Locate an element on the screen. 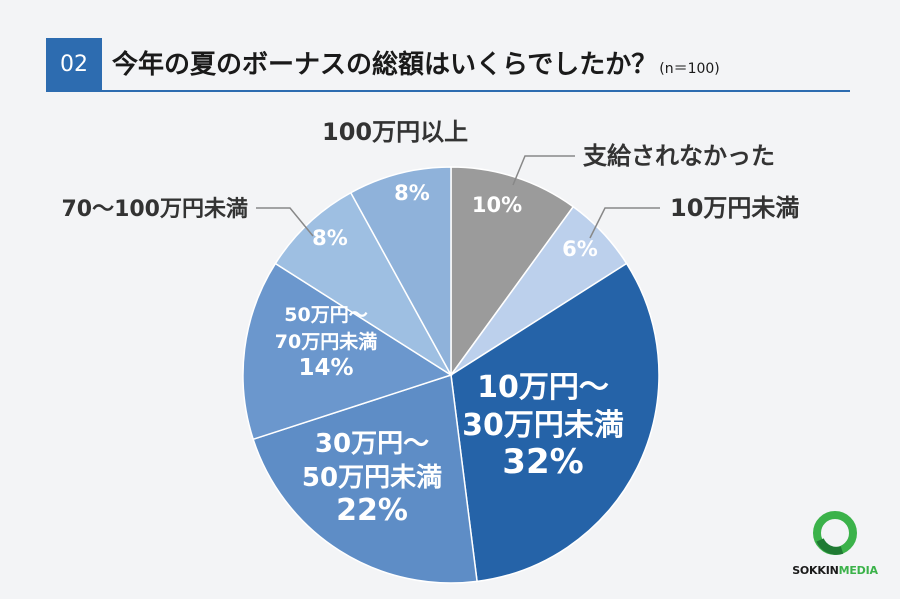 This screenshot has height=599, width=900. chart-header: 02 今年の夏のボーナスの総額はいくらでしたか？ (n＝100) is located at coordinates (448, 65).